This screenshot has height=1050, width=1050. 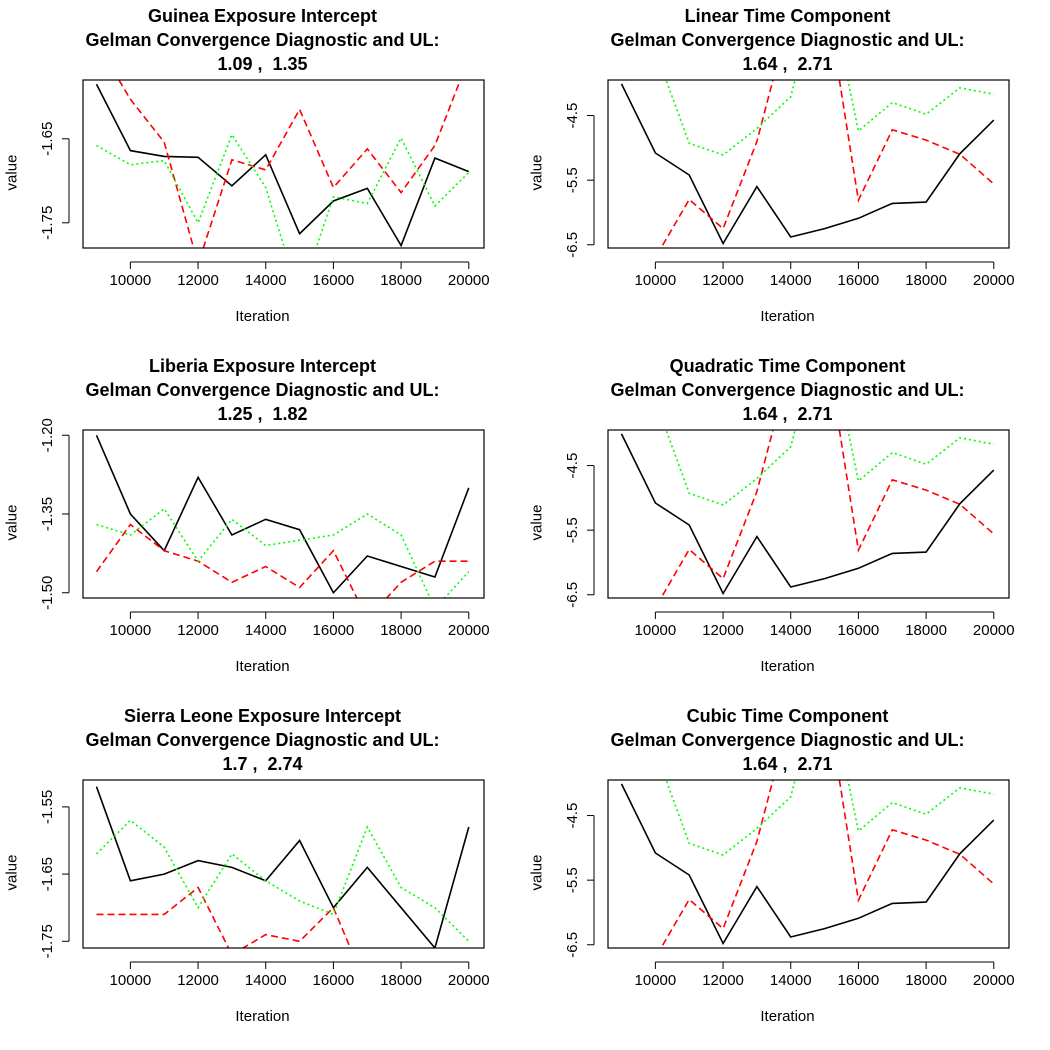 What do you see at coordinates (787, 716) in the screenshot?
I see `panel-title: Cubic Time Component` at bounding box center [787, 716].